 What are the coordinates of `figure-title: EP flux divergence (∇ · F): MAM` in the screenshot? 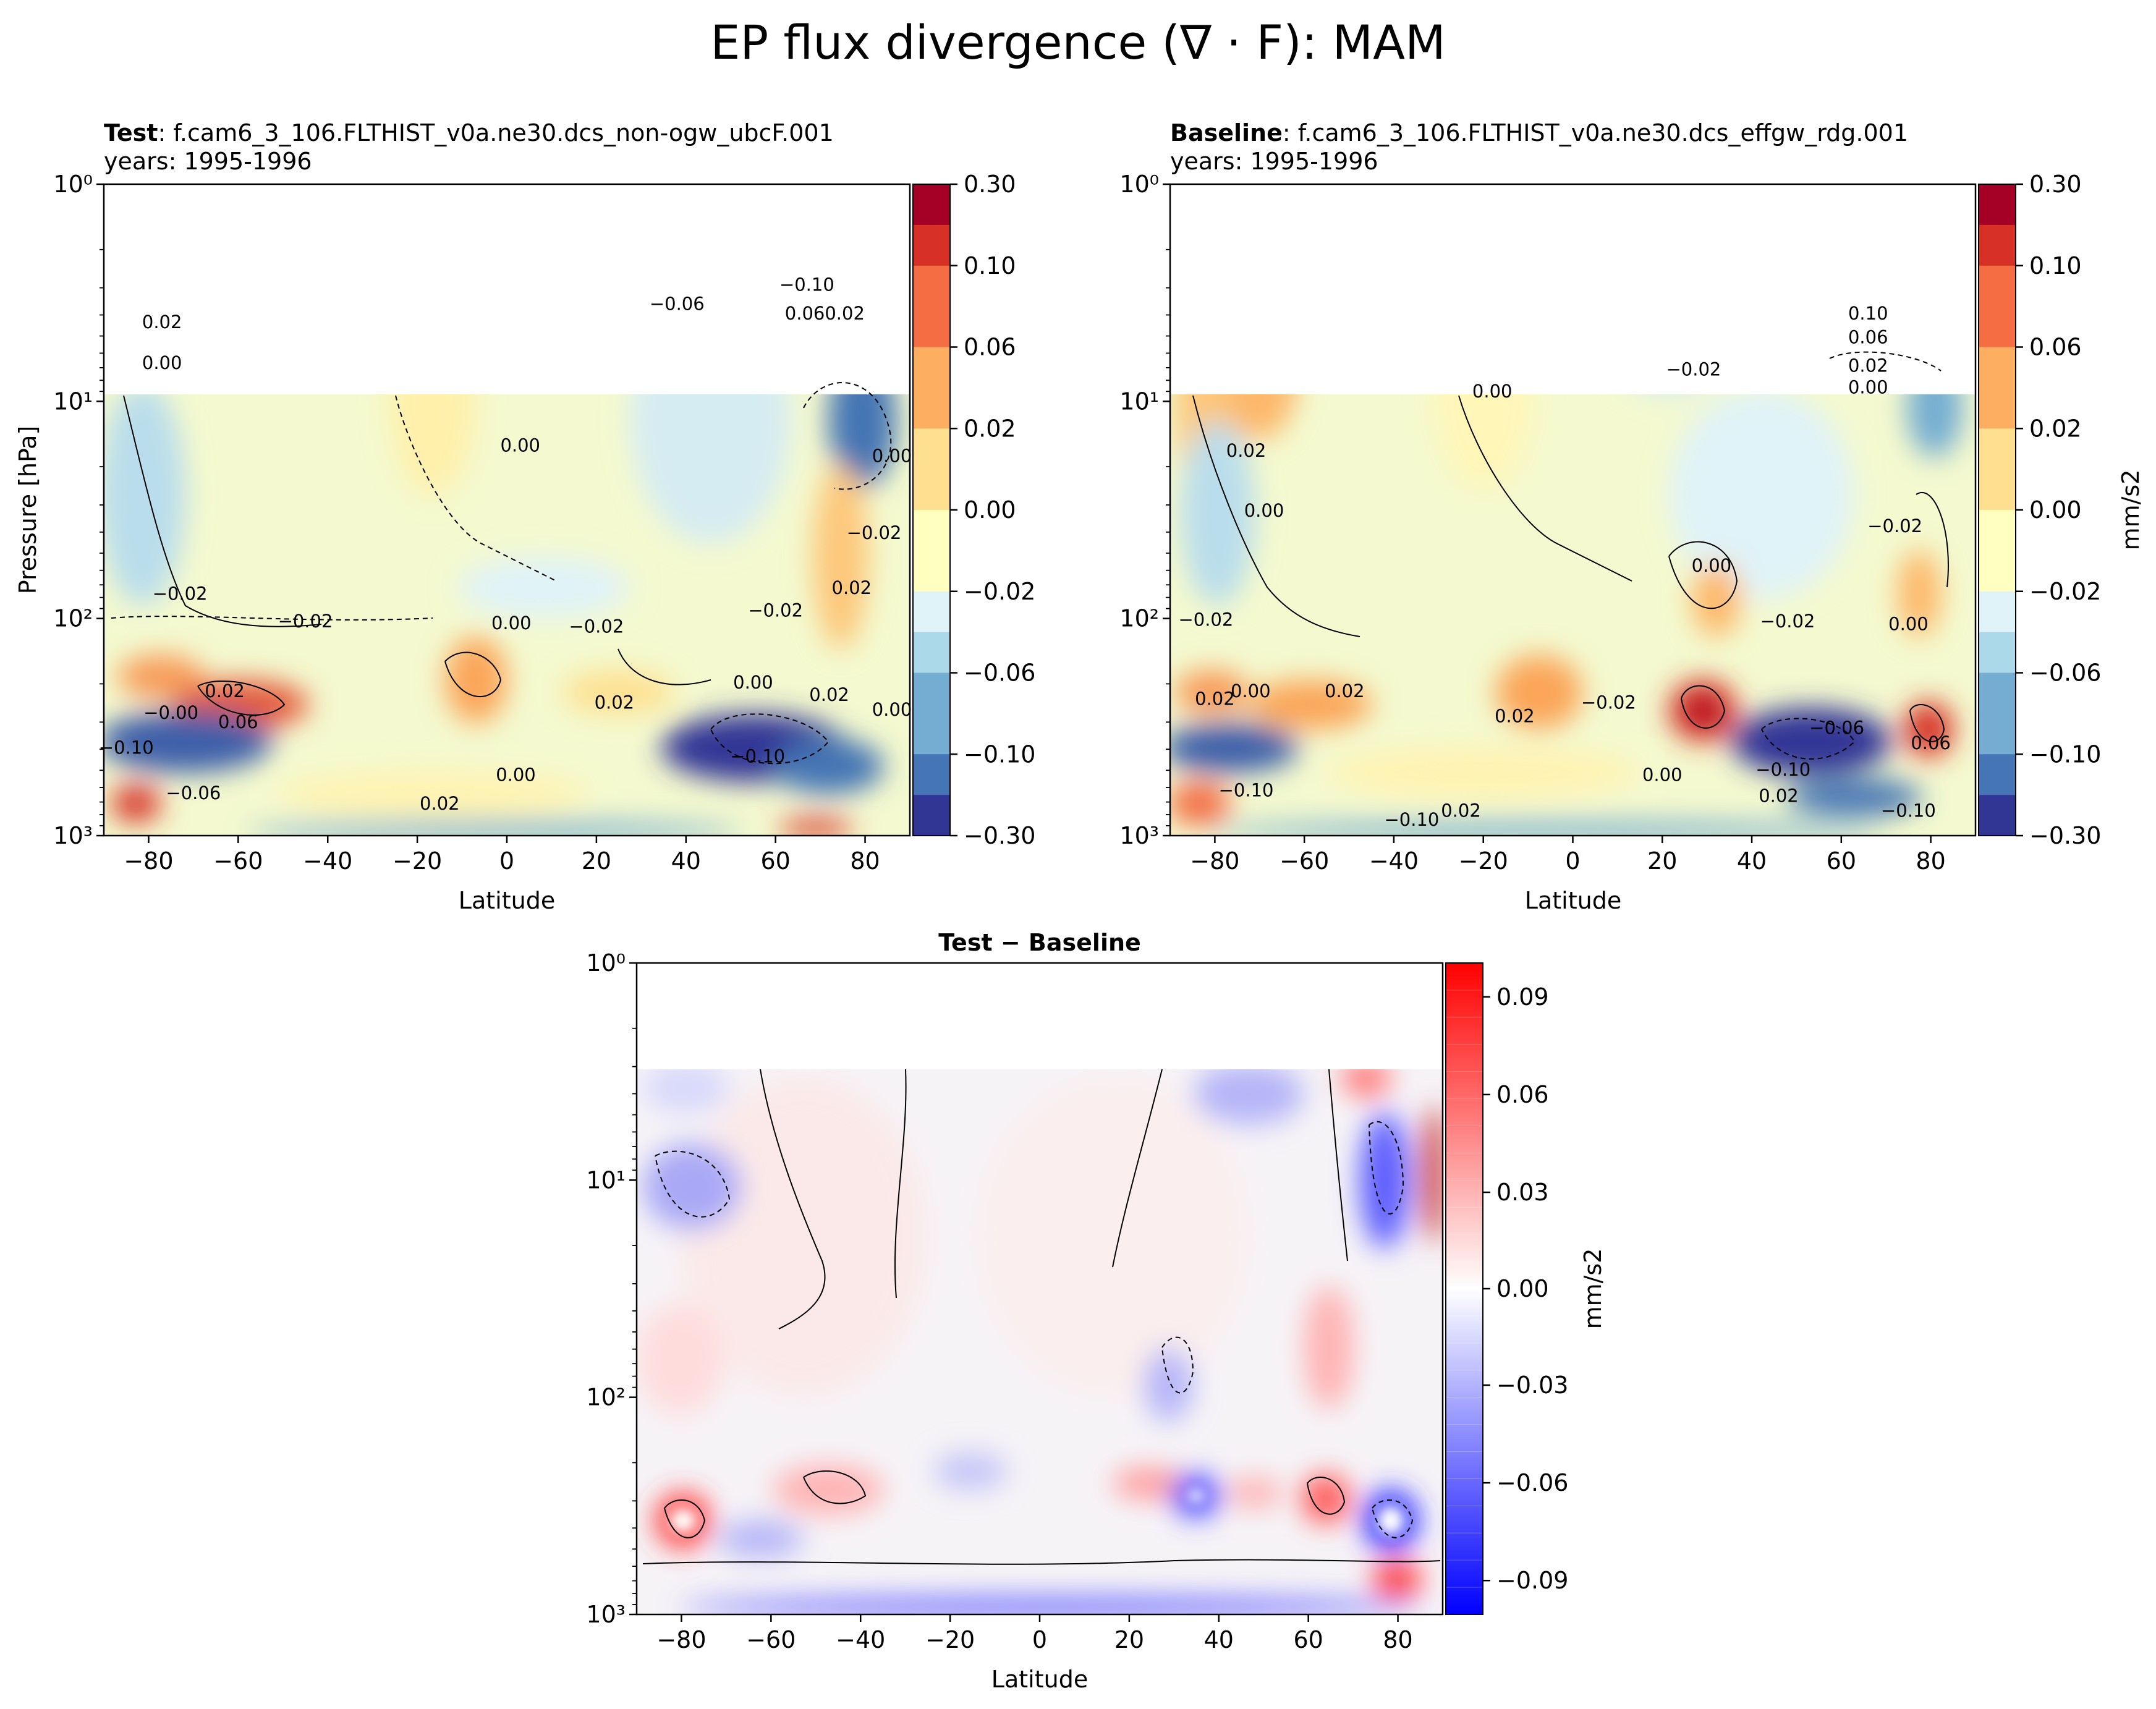 It's located at (1077, 42).